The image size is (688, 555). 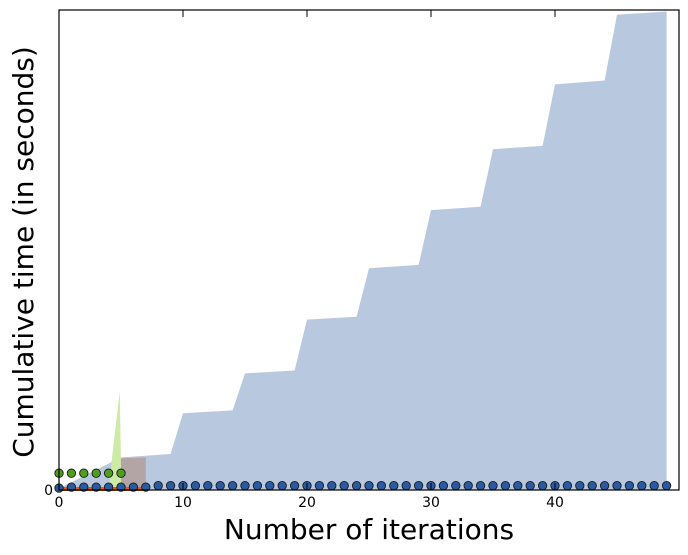 What do you see at coordinates (369, 529) in the screenshot?
I see `x-axis-title: Number of iterations` at bounding box center [369, 529].